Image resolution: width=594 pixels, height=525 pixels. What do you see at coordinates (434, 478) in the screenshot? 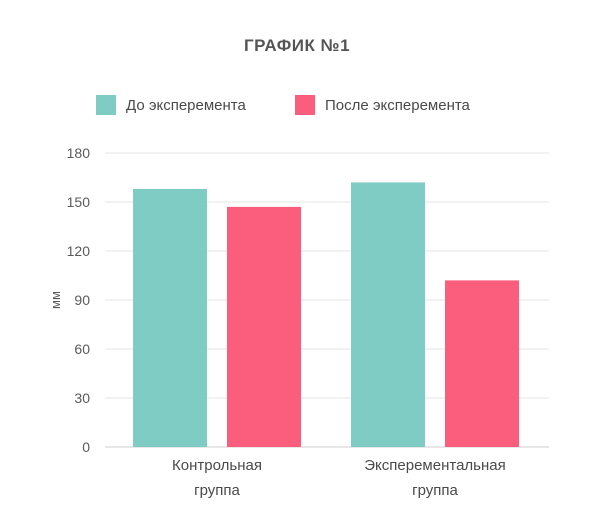
I see `category-label: Эксперементальная группа` at bounding box center [434, 478].